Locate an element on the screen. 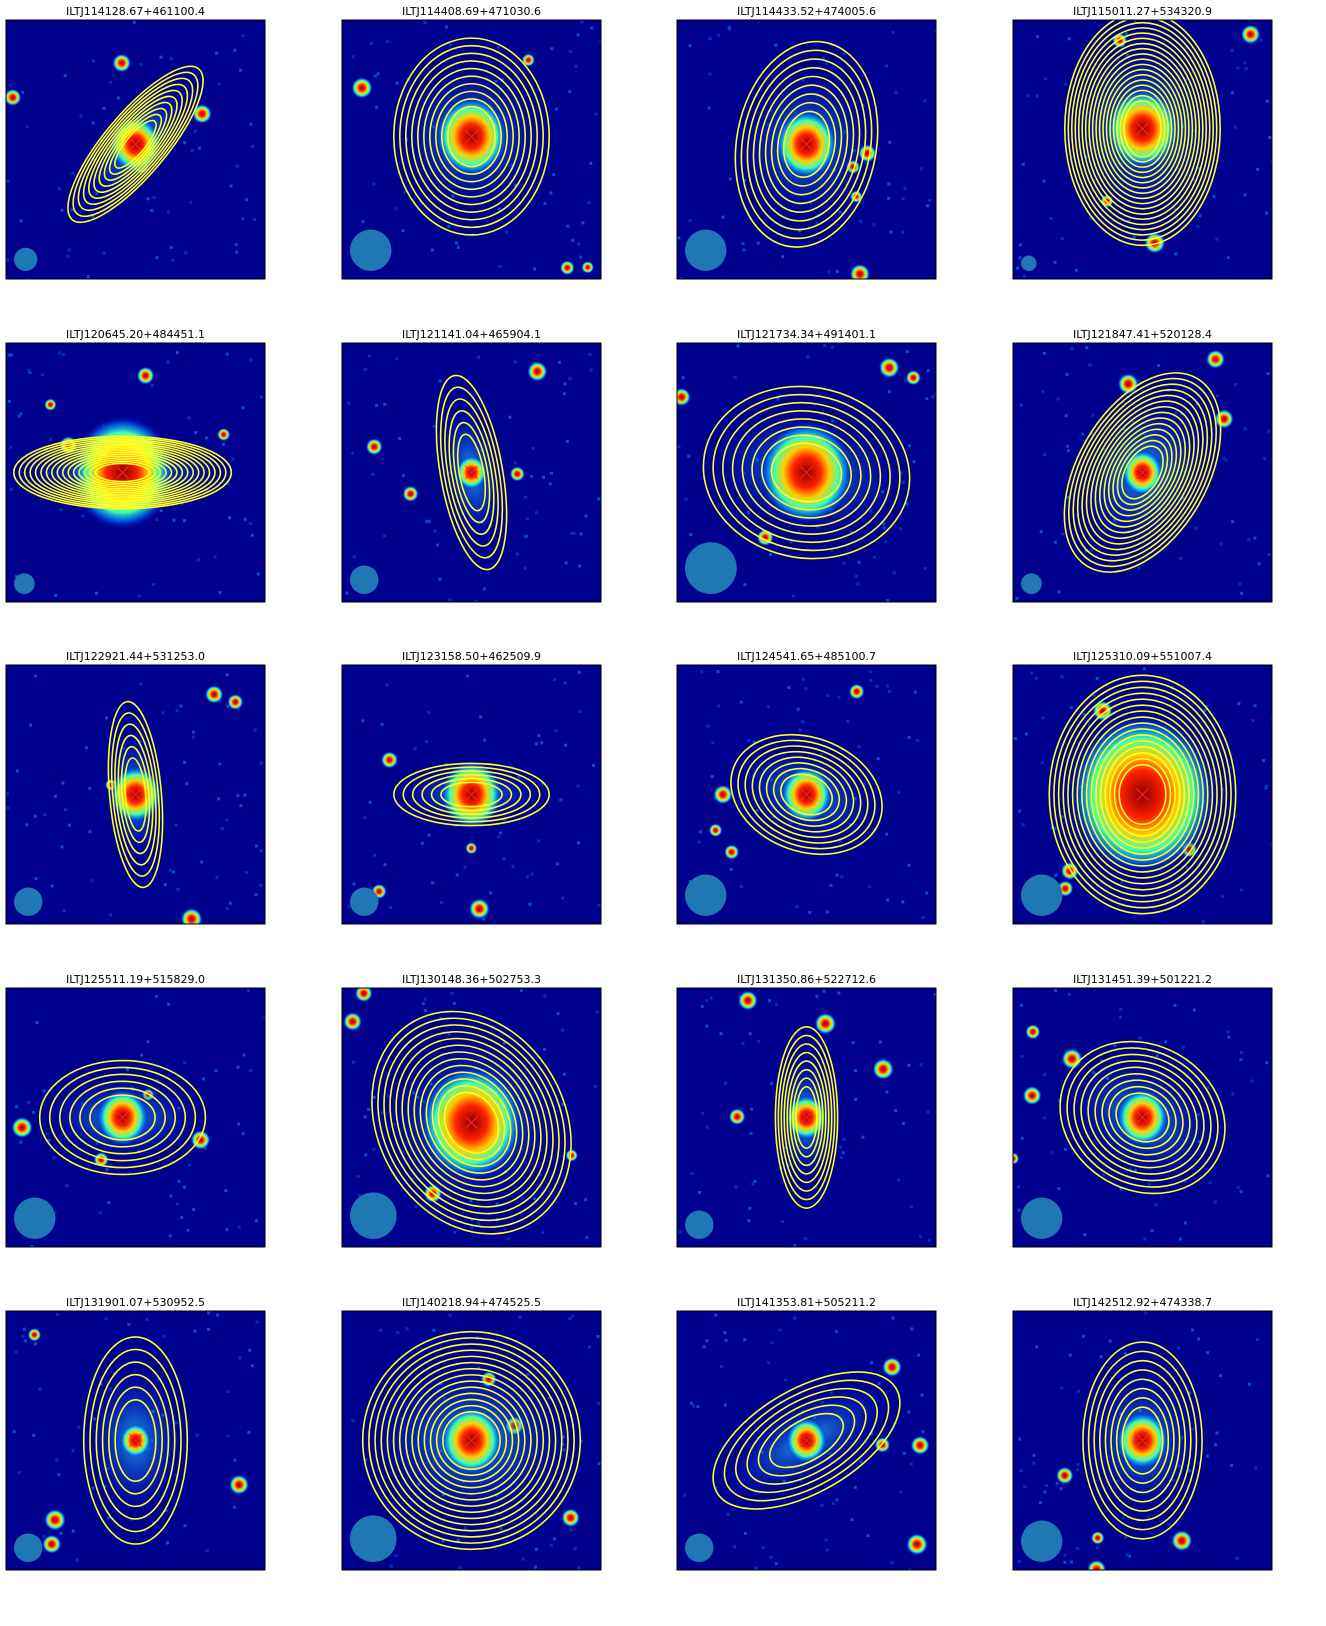 Image resolution: width=1326 pixels, height=1626 pixels. panel-title: ILTJ121734.34+491401.1 is located at coordinates (806, 334).